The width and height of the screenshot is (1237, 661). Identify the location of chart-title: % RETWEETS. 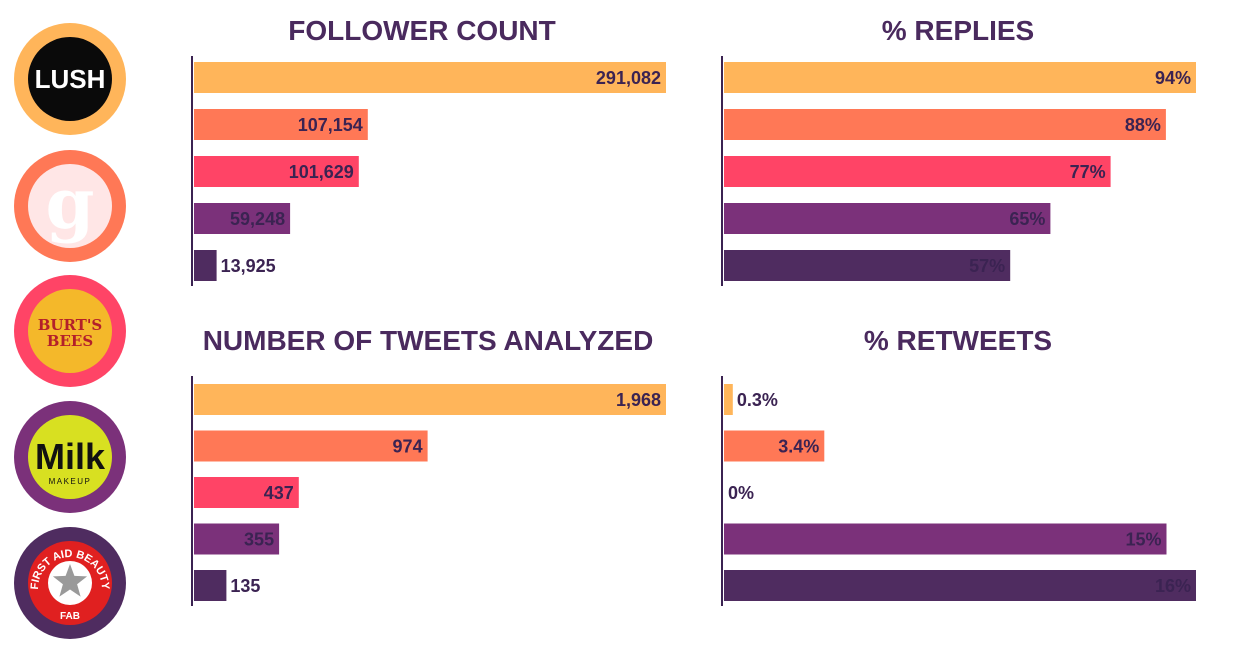
(958, 340).